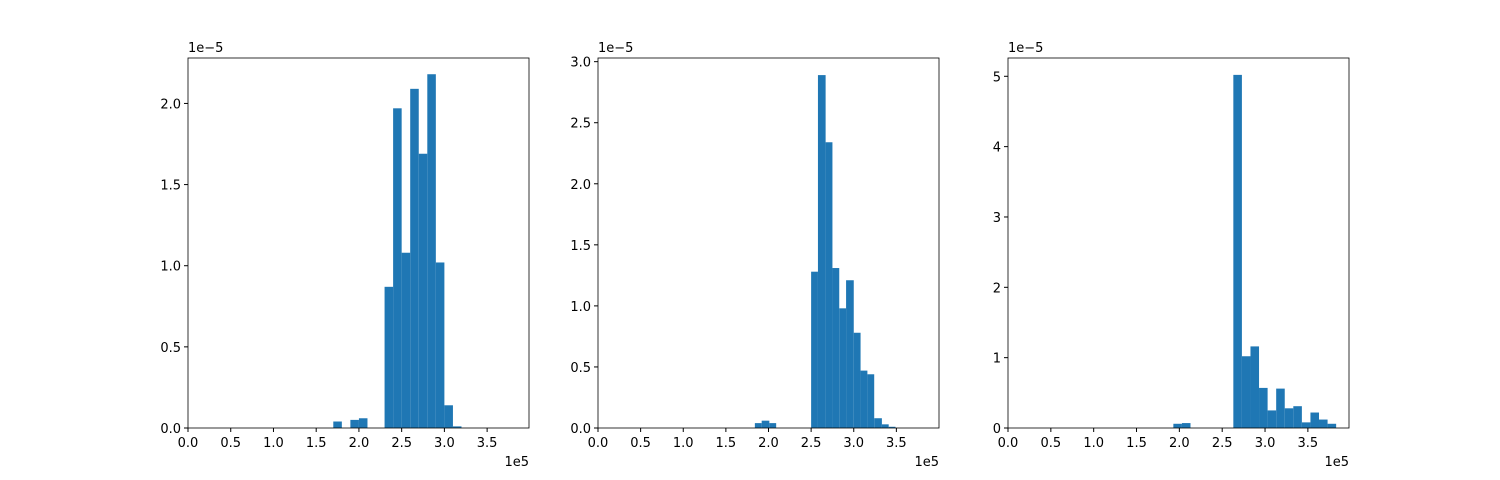 The height and width of the screenshot is (480, 1500). I want to click on y-tick-label: 2, so click(997, 288).